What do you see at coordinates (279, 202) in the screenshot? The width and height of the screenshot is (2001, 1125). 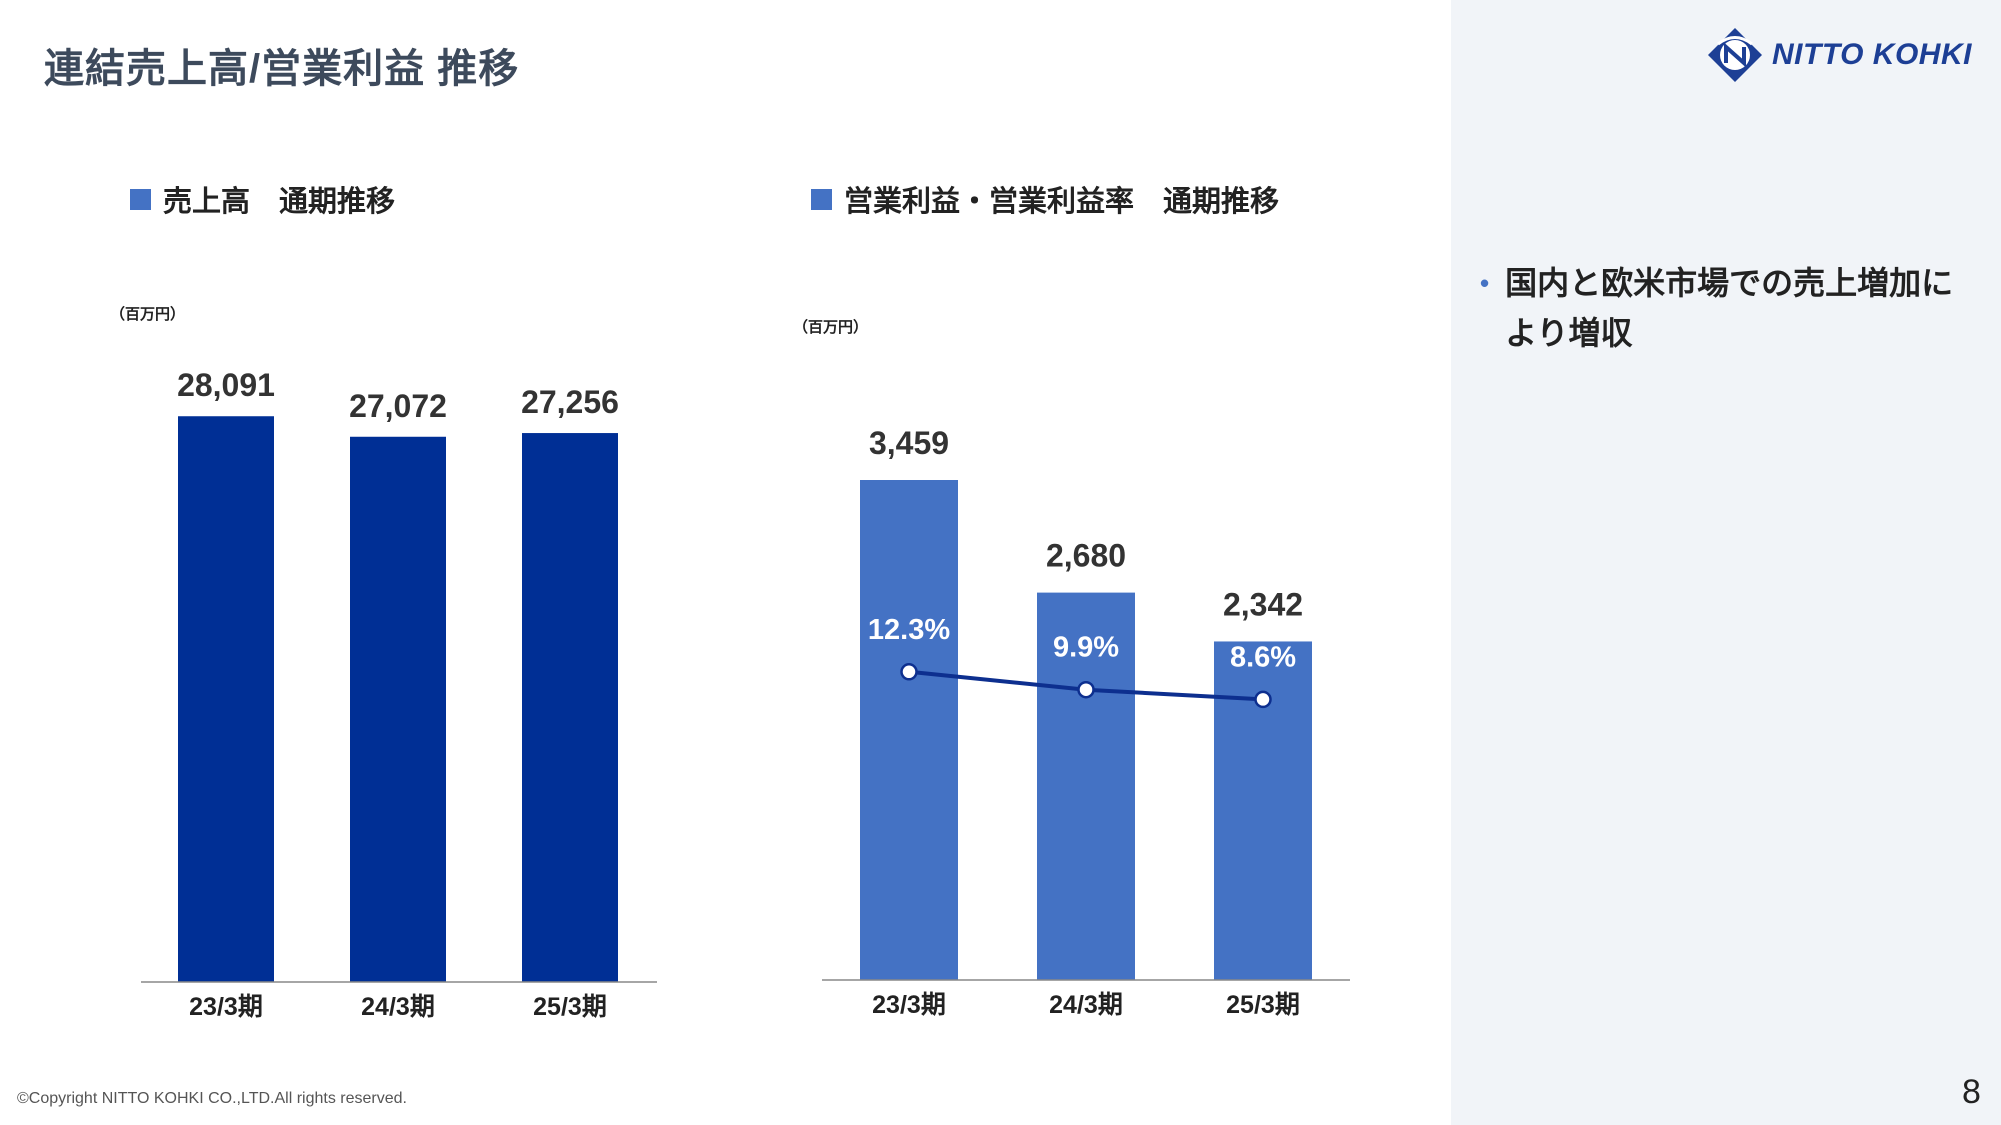 I see `sales-section-title-text: 売上高 通期推移` at bounding box center [279, 202].